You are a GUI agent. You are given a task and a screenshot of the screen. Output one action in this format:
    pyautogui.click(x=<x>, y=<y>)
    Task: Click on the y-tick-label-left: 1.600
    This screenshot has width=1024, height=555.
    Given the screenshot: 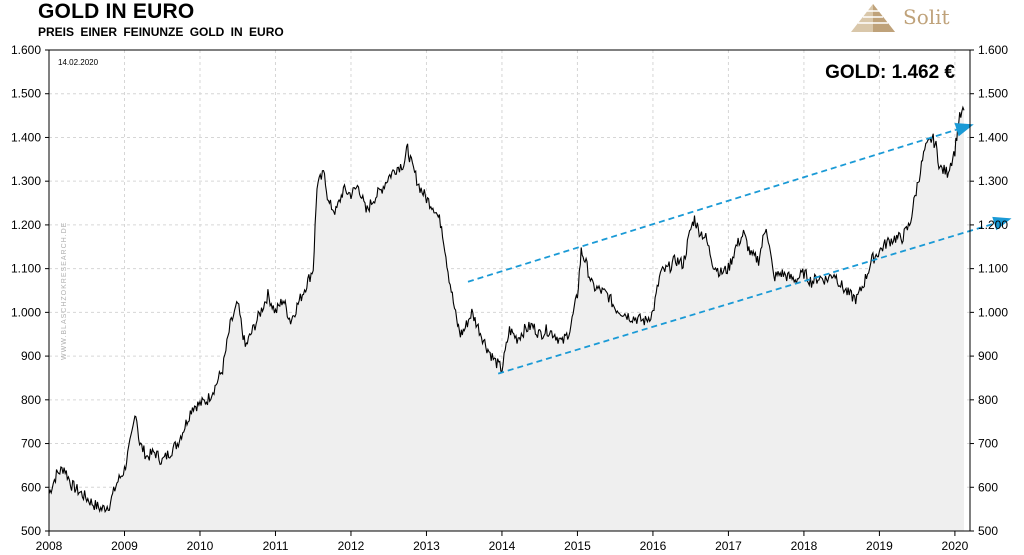 What is the action you would take?
    pyautogui.click(x=26, y=50)
    